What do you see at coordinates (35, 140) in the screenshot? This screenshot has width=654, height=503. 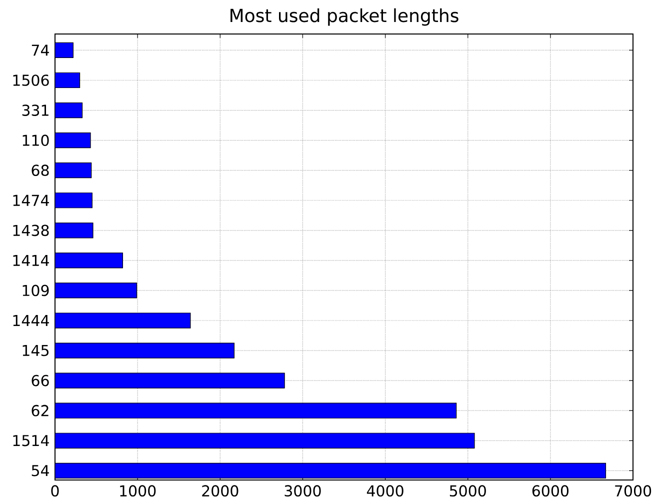 I see `y-tick-label: 110` at bounding box center [35, 140].